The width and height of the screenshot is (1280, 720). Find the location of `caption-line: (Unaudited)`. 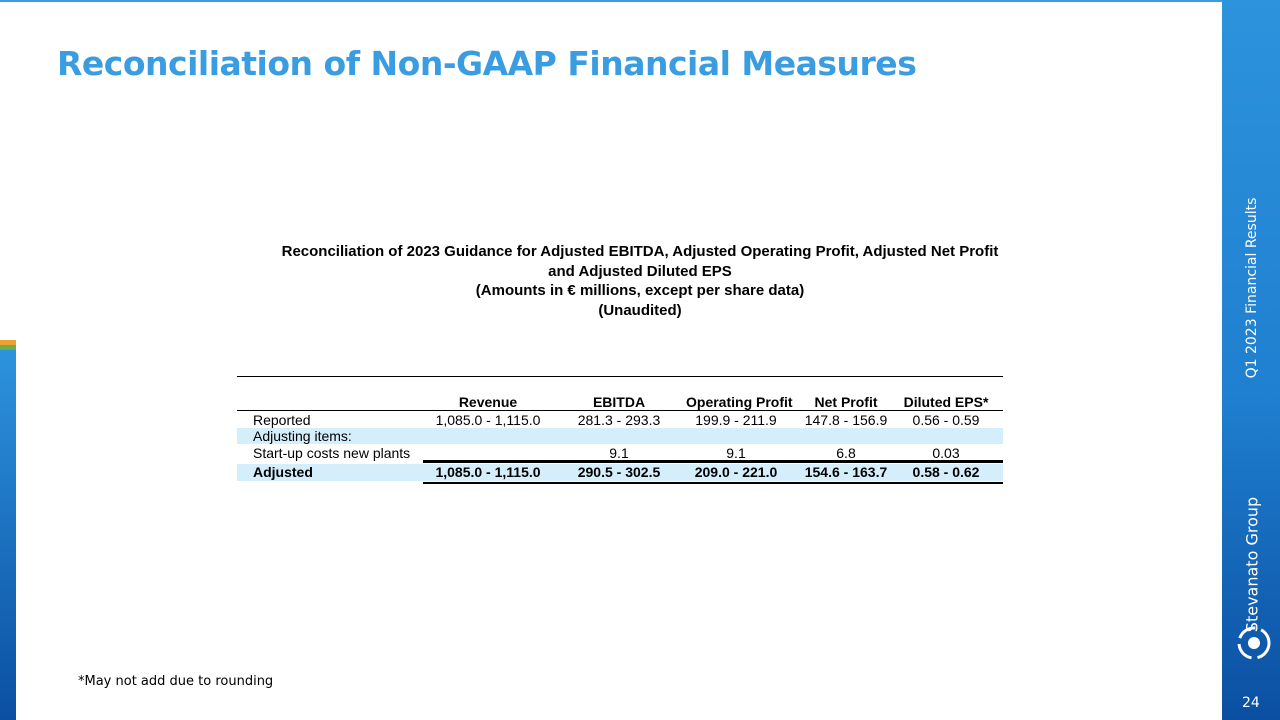

caption-line: (Unaudited) is located at coordinates (640, 310).